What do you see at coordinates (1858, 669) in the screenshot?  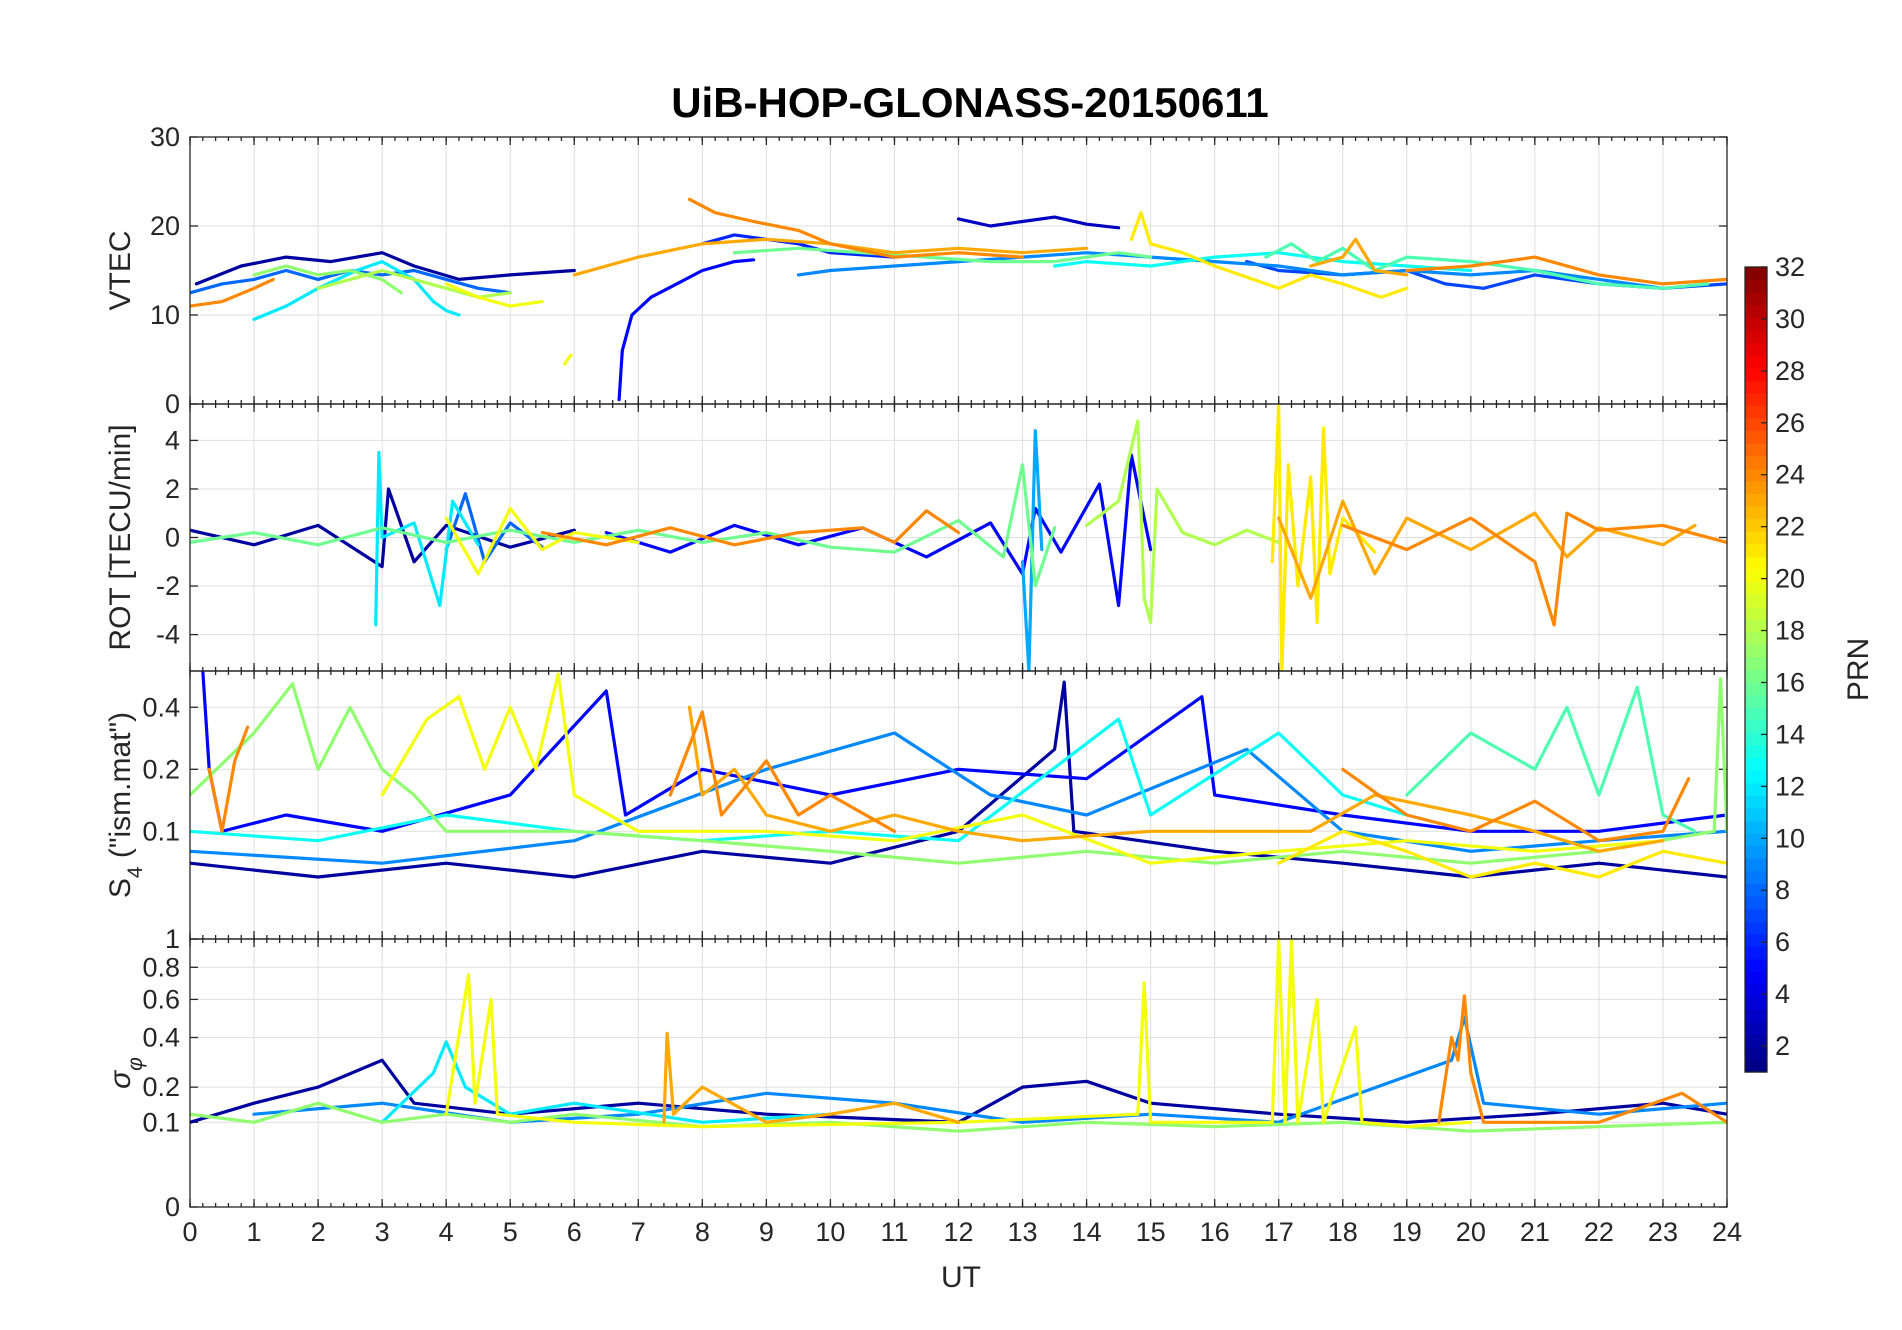 I see `colorbar-label: PRN` at bounding box center [1858, 669].